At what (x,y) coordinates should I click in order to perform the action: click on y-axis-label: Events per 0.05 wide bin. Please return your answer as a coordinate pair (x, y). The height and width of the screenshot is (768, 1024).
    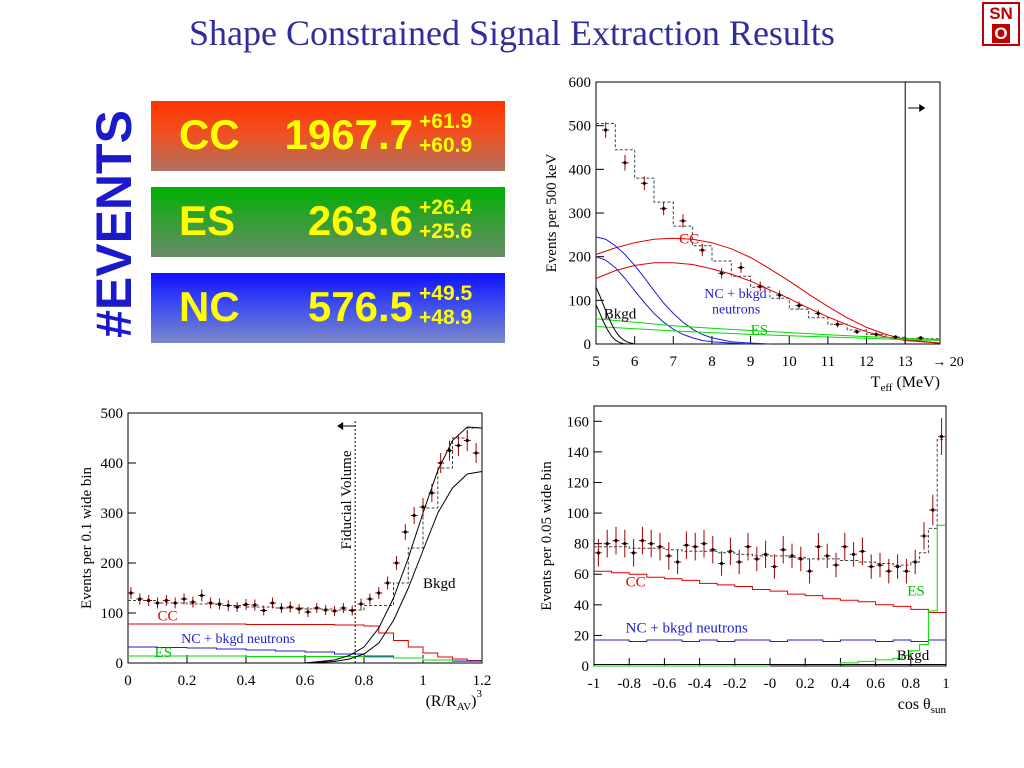
    Looking at the image, I should click on (547, 536).